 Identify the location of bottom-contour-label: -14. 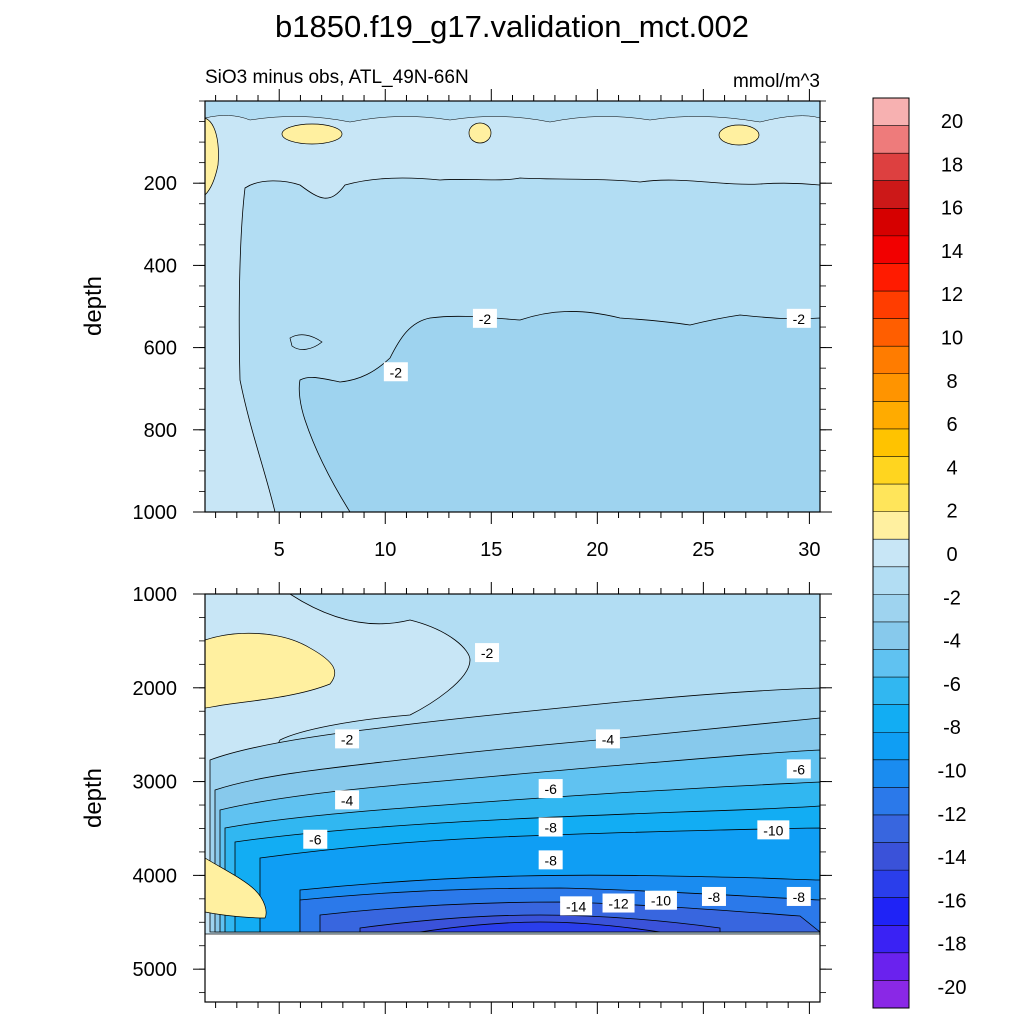
(576, 906).